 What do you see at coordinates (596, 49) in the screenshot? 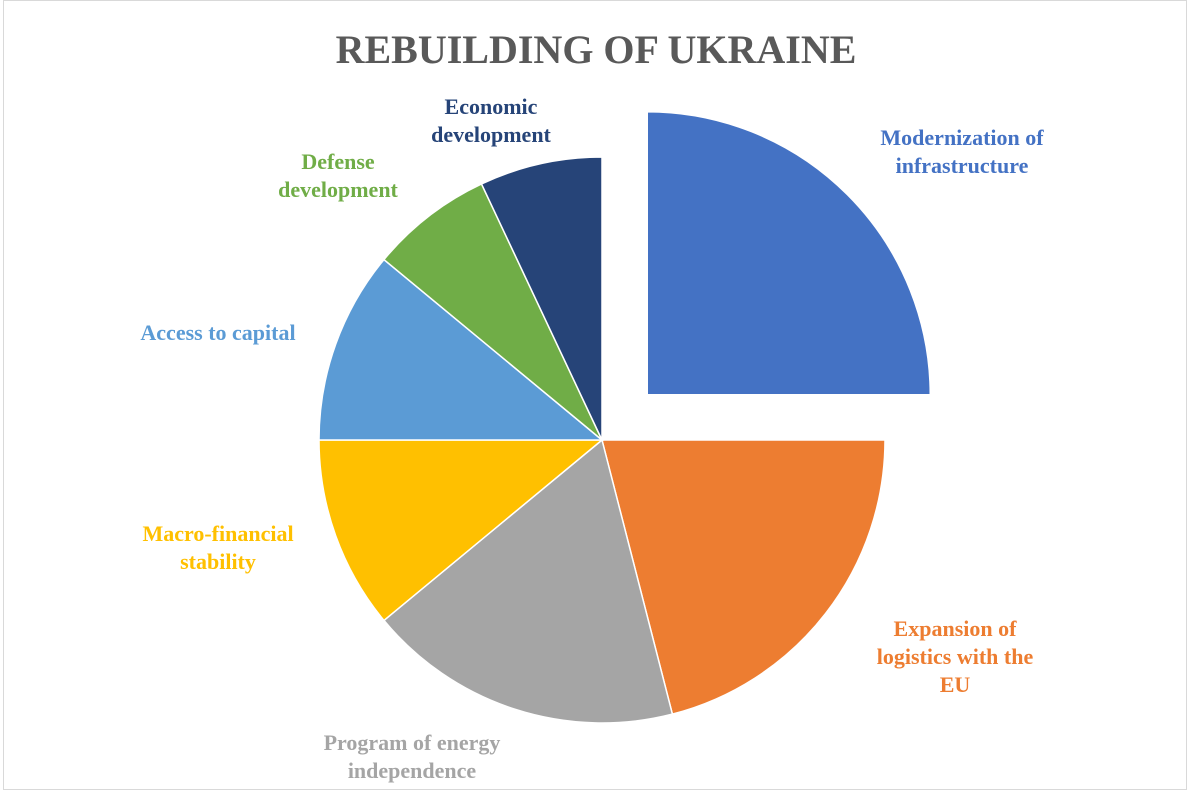
I see `chart-title: REBUILDING OF UKRAINE` at bounding box center [596, 49].